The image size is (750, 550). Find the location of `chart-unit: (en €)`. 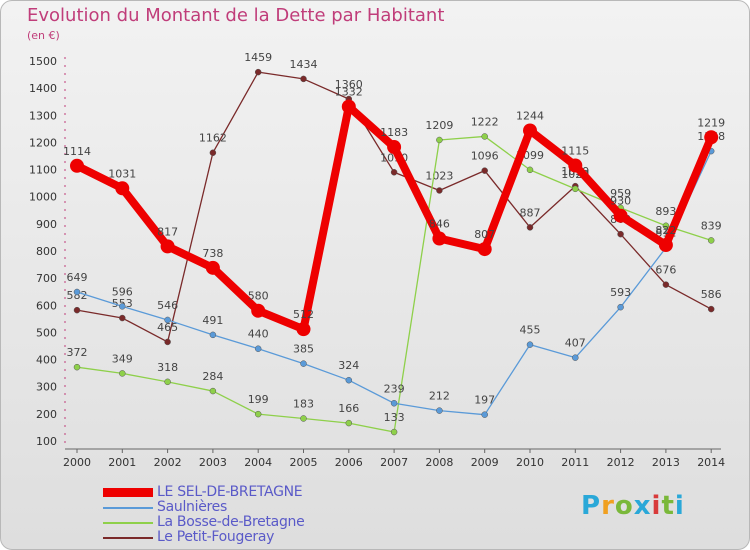

chart-unit: (en €) is located at coordinates (43, 35).